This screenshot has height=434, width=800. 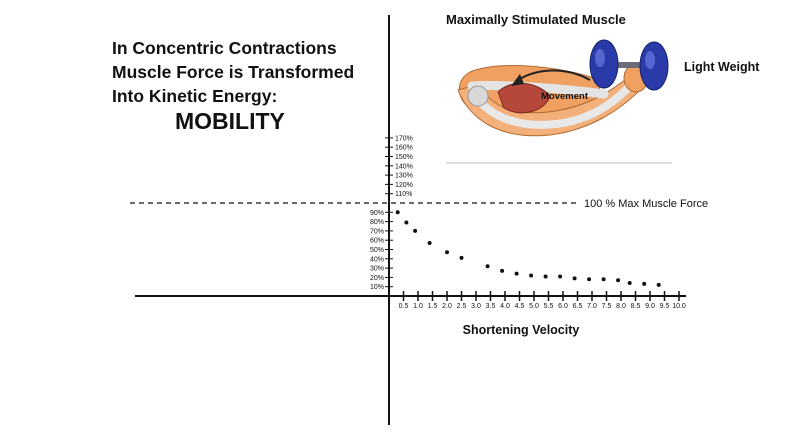 What do you see at coordinates (491, 306) in the screenshot?
I see `x-tick-label: 3.5` at bounding box center [491, 306].